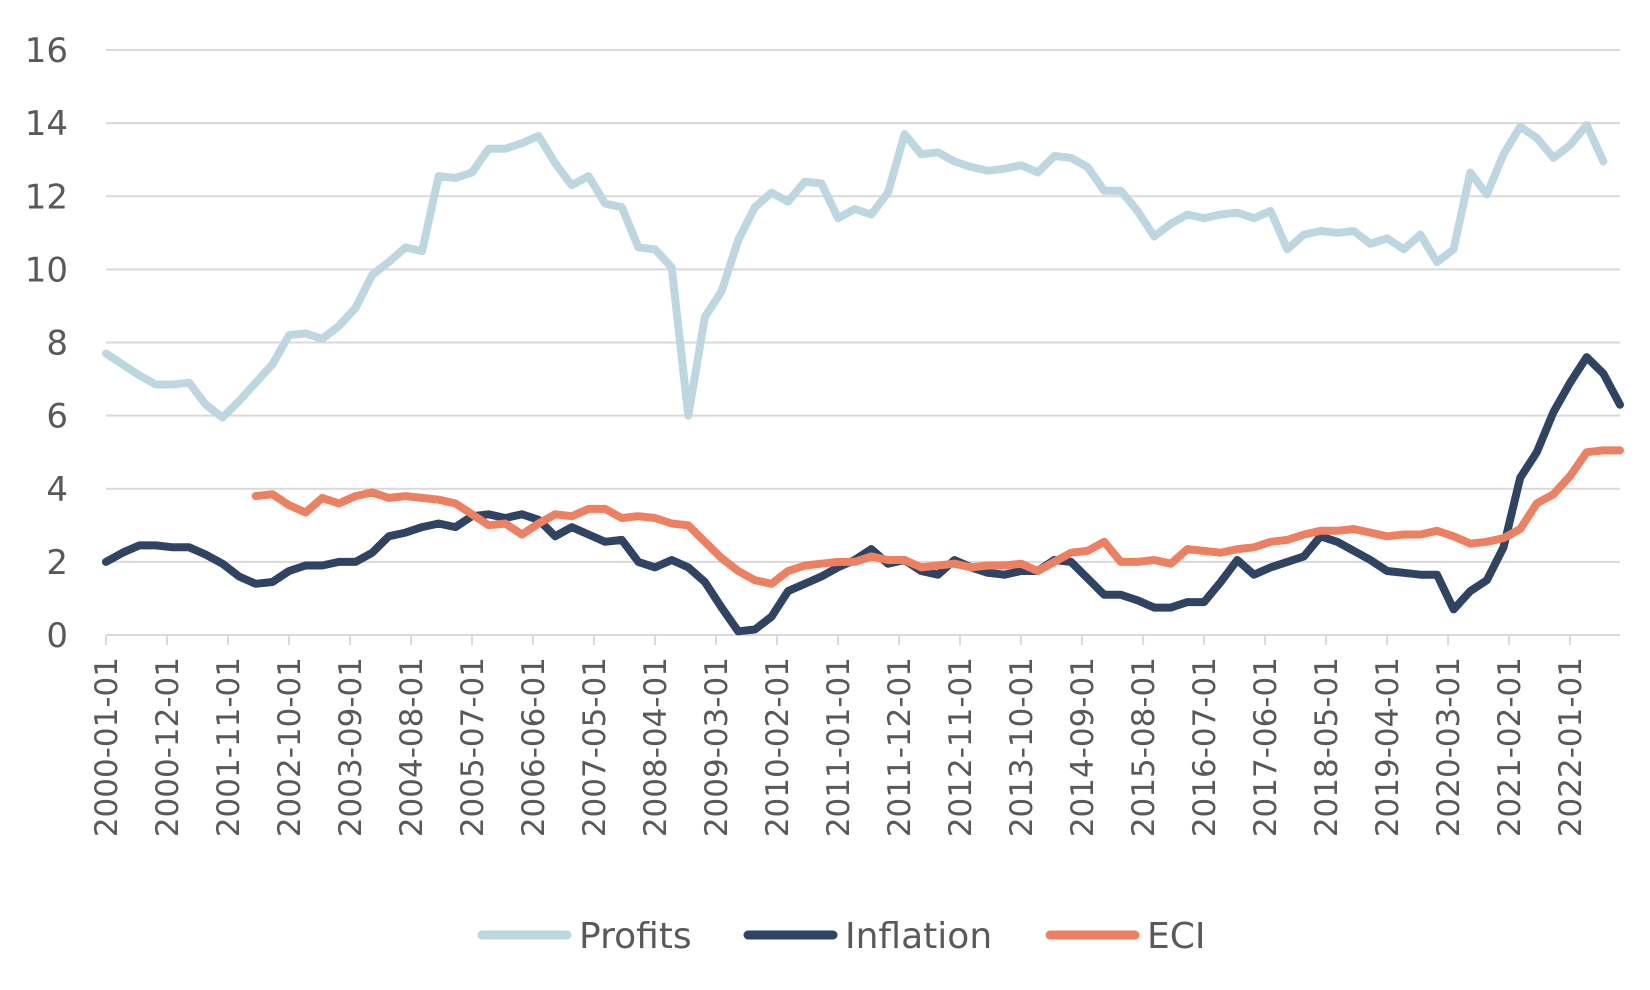 The image size is (1650, 990). What do you see at coordinates (961, 747) in the screenshot?
I see `x-tick-label: 2012-11-01` at bounding box center [961, 747].